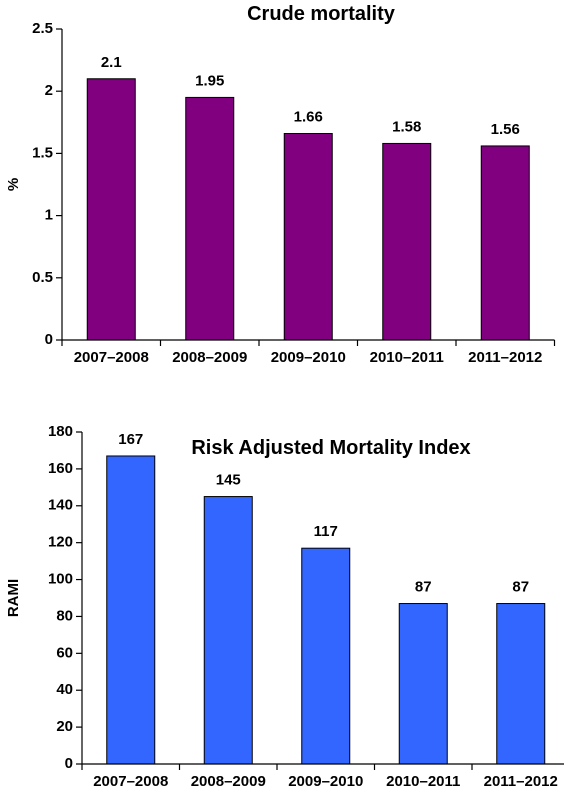 Image resolution: width=564 pixels, height=796 pixels. I want to click on crude-mortality-data-label-3: 1.66, so click(308, 116).